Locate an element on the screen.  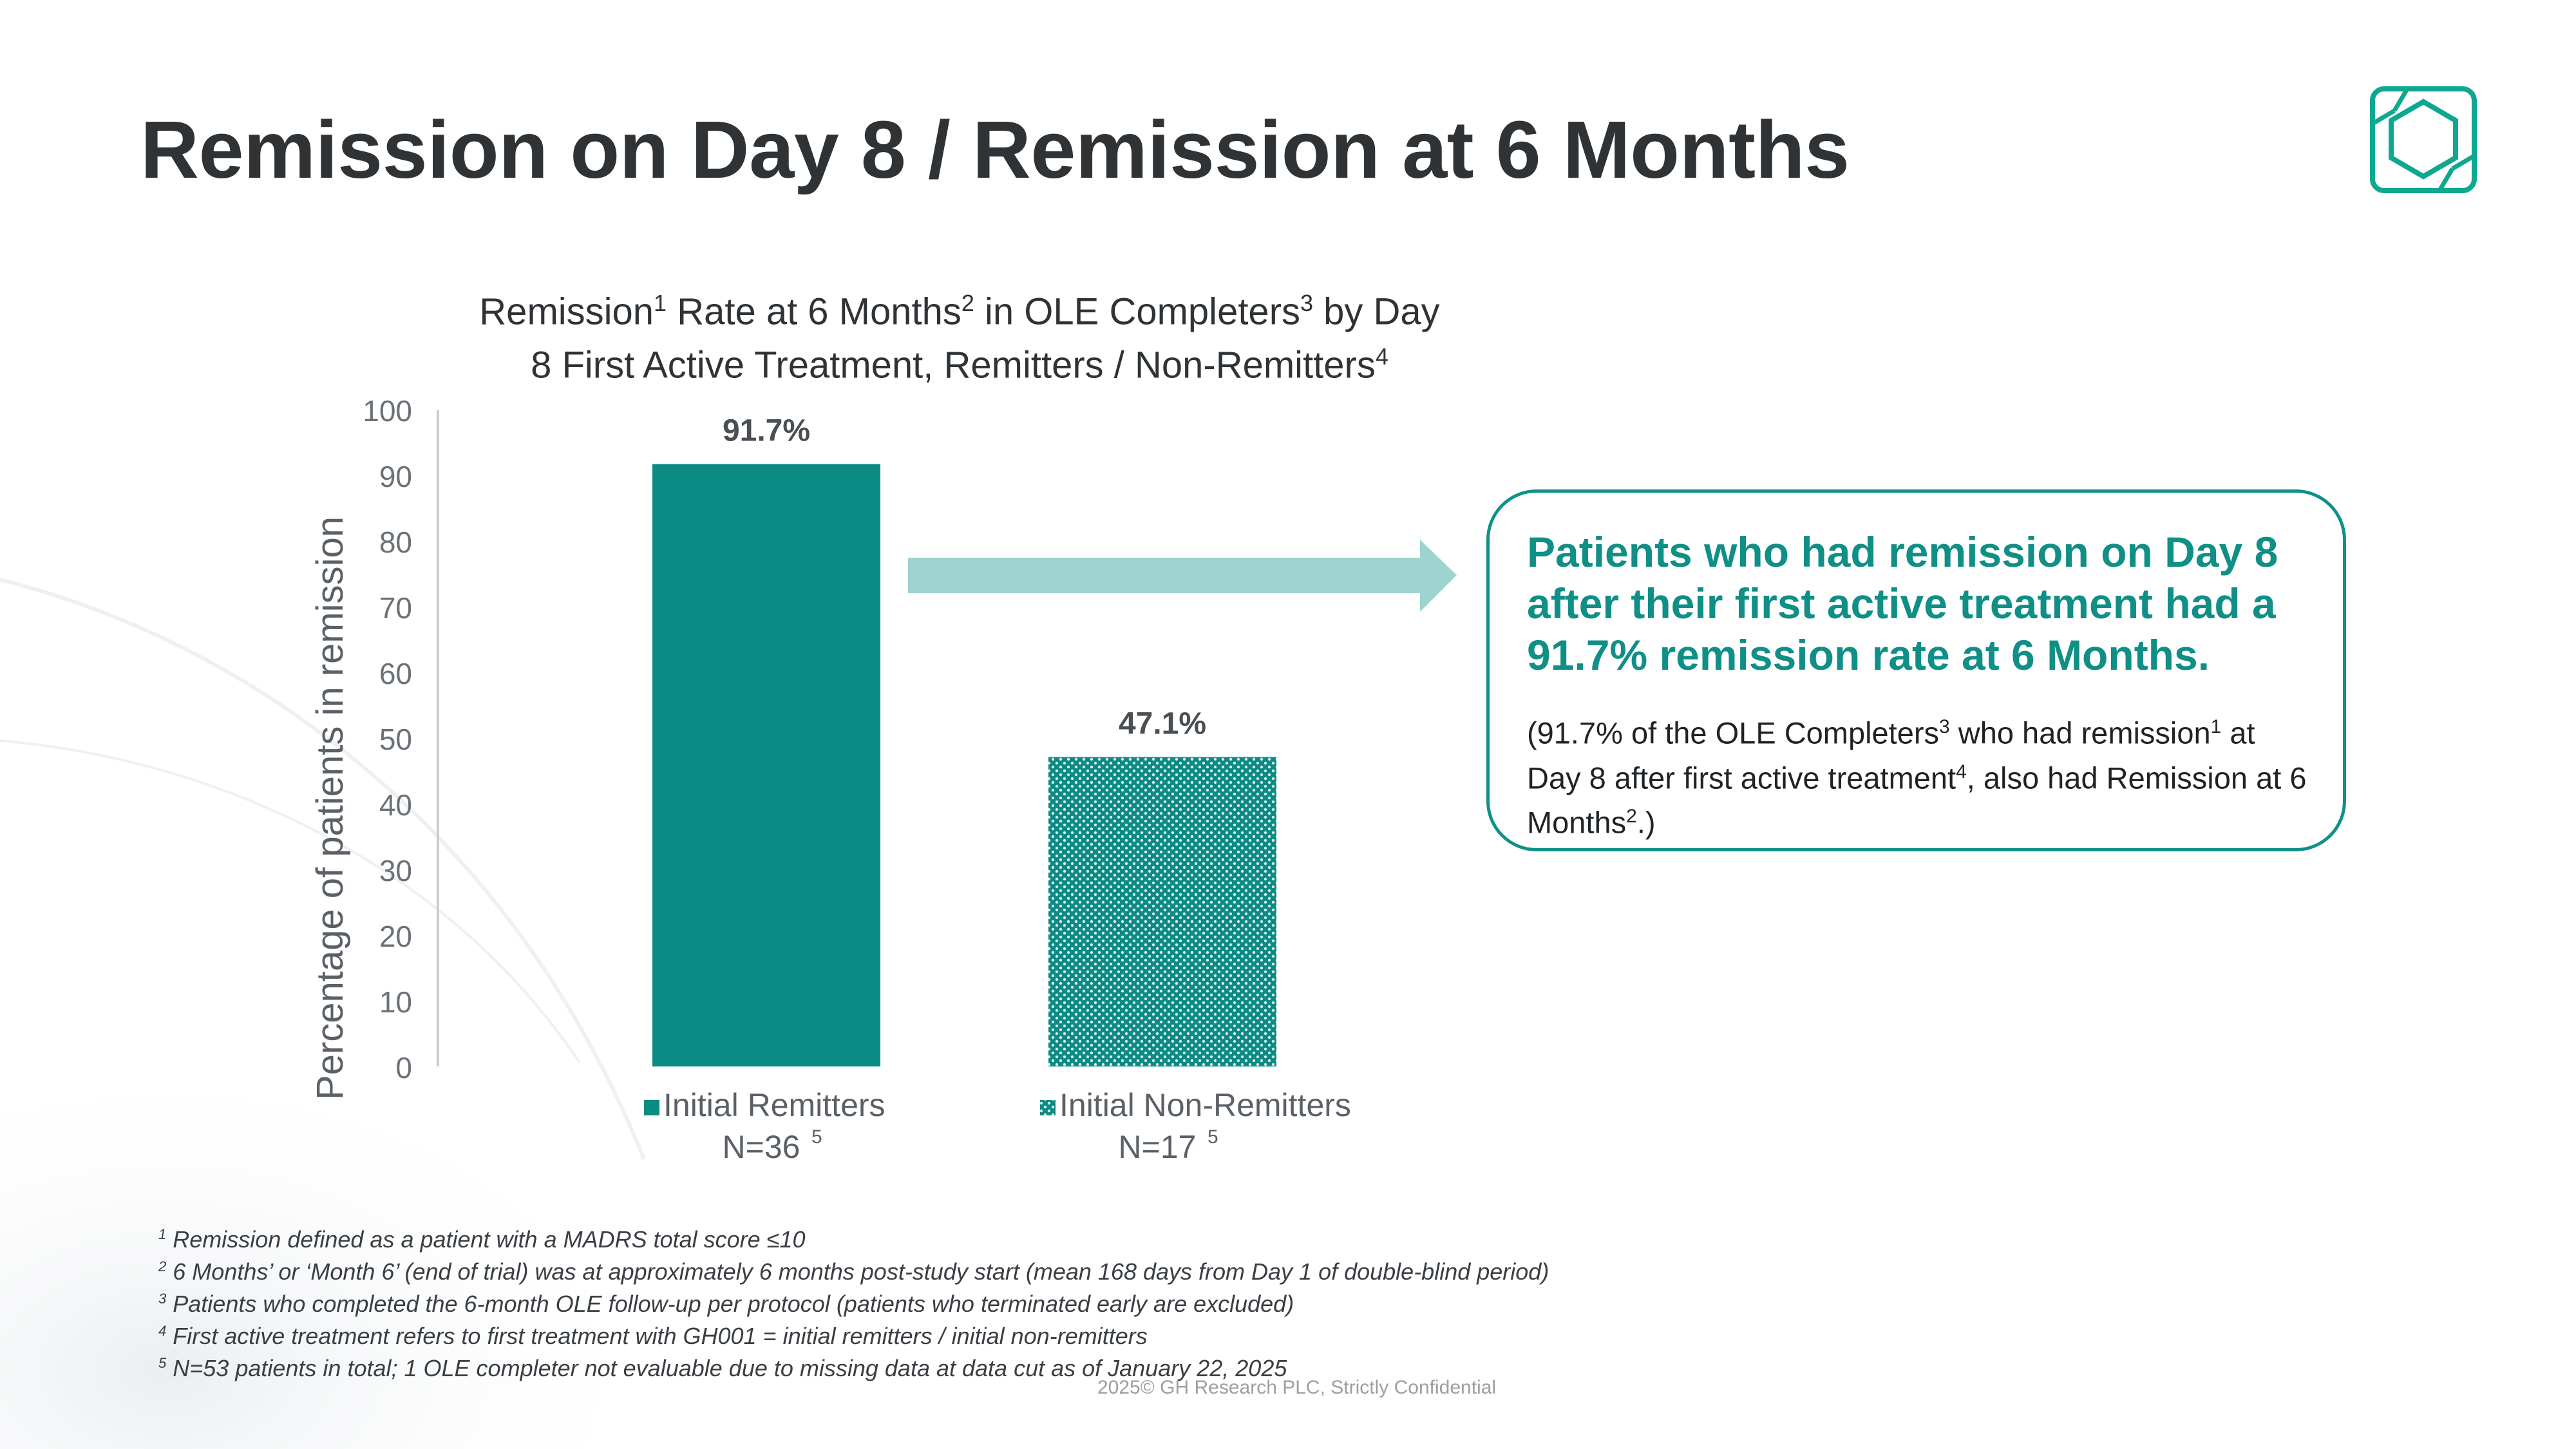
y-tick-label: 100 is located at coordinates (387, 411).